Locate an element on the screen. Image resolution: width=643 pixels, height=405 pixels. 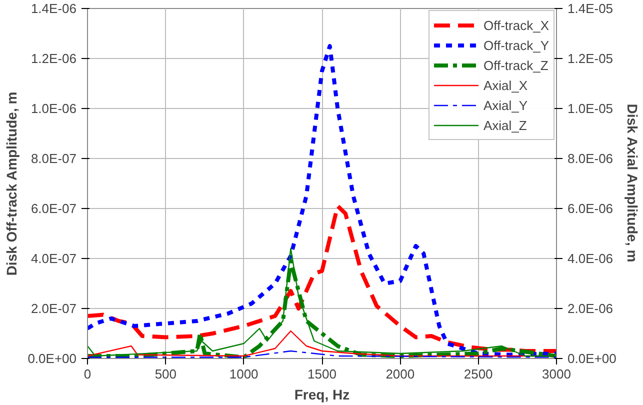
y2-tick-label: 6.0E-06 is located at coordinates (591, 208).